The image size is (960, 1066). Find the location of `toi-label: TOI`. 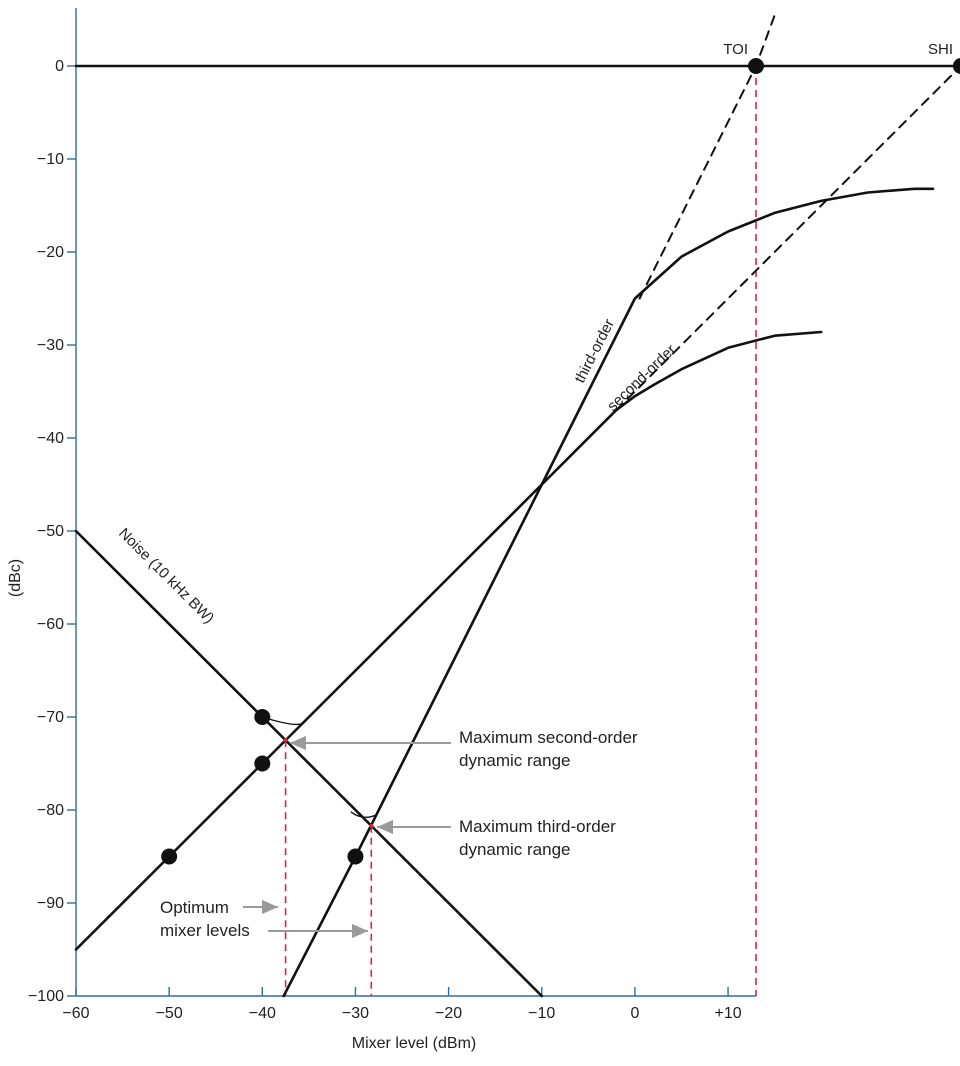

toi-label: TOI is located at coordinates (735, 49).